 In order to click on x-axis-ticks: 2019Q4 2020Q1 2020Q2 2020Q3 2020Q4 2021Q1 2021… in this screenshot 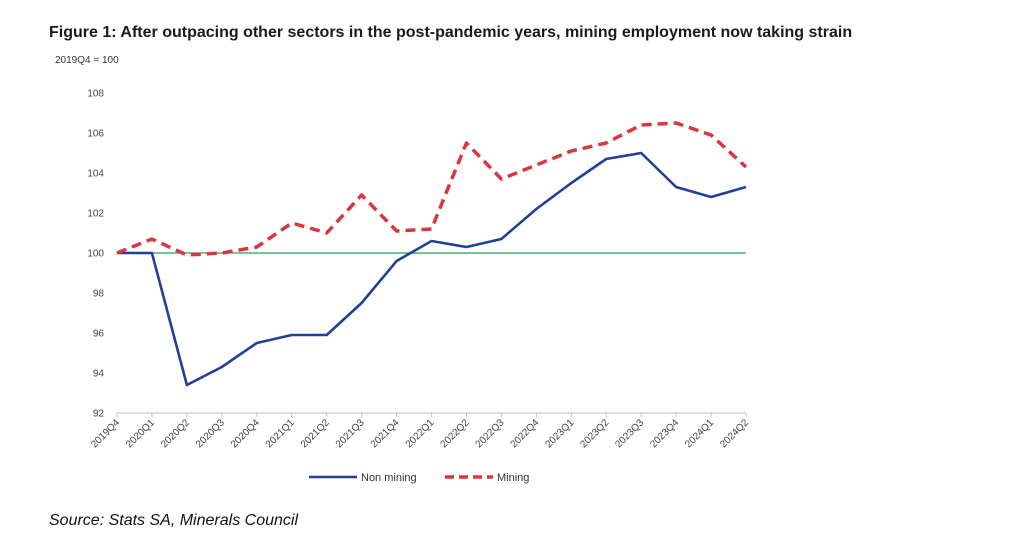, I will do `click(420, 433)`.